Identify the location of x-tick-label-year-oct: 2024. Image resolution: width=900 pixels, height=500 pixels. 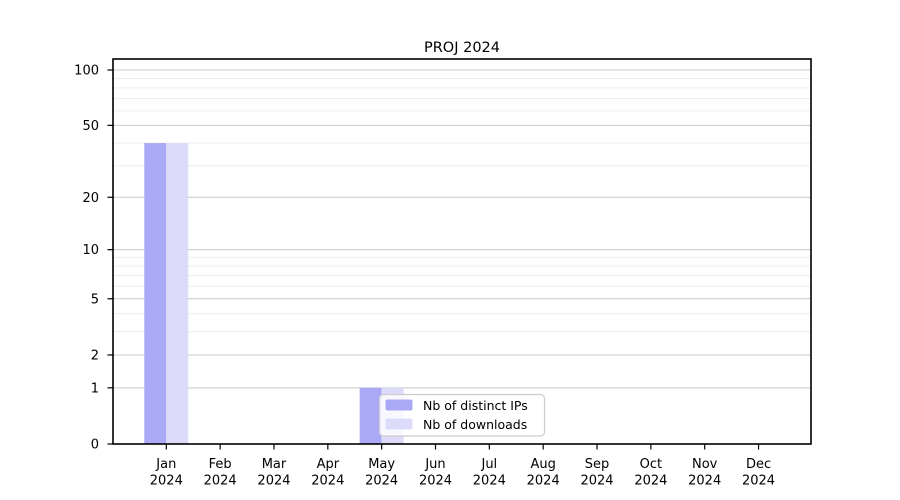
(650, 481).